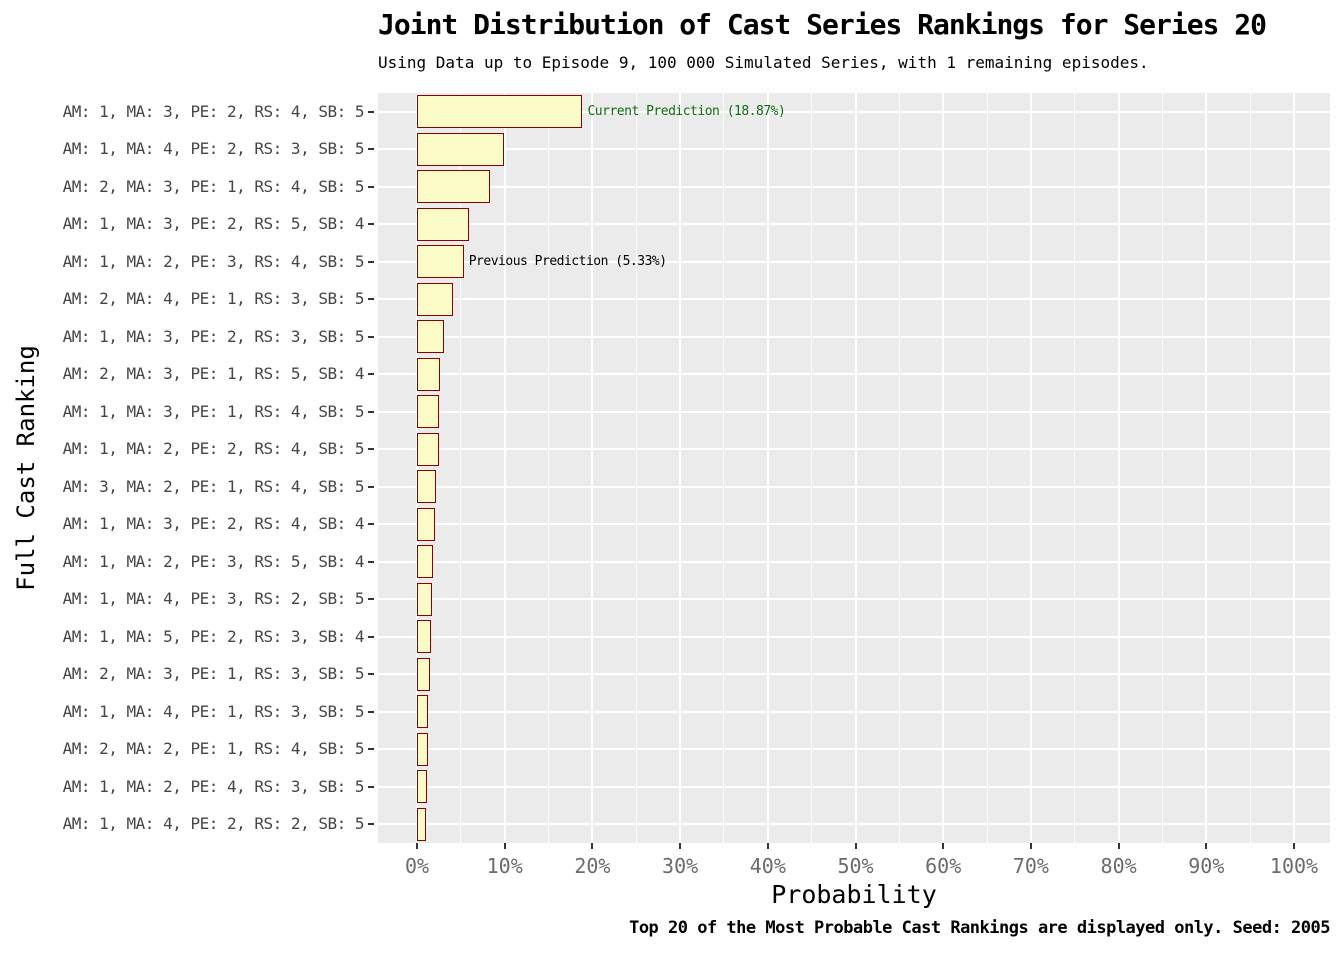 The width and height of the screenshot is (1344, 960). What do you see at coordinates (213, 486) in the screenshot?
I see `y-axis-label: AM: 3, MA: 2, PE: 1, RS: 4, SB: 5` at bounding box center [213, 486].